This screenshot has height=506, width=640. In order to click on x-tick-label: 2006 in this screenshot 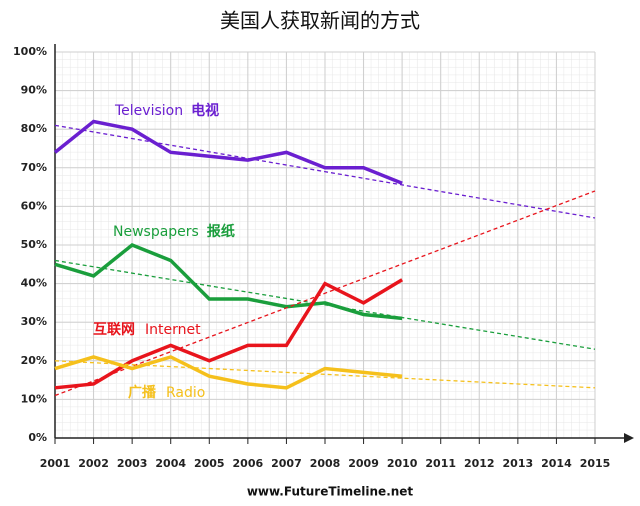, I will do `click(248, 463)`.